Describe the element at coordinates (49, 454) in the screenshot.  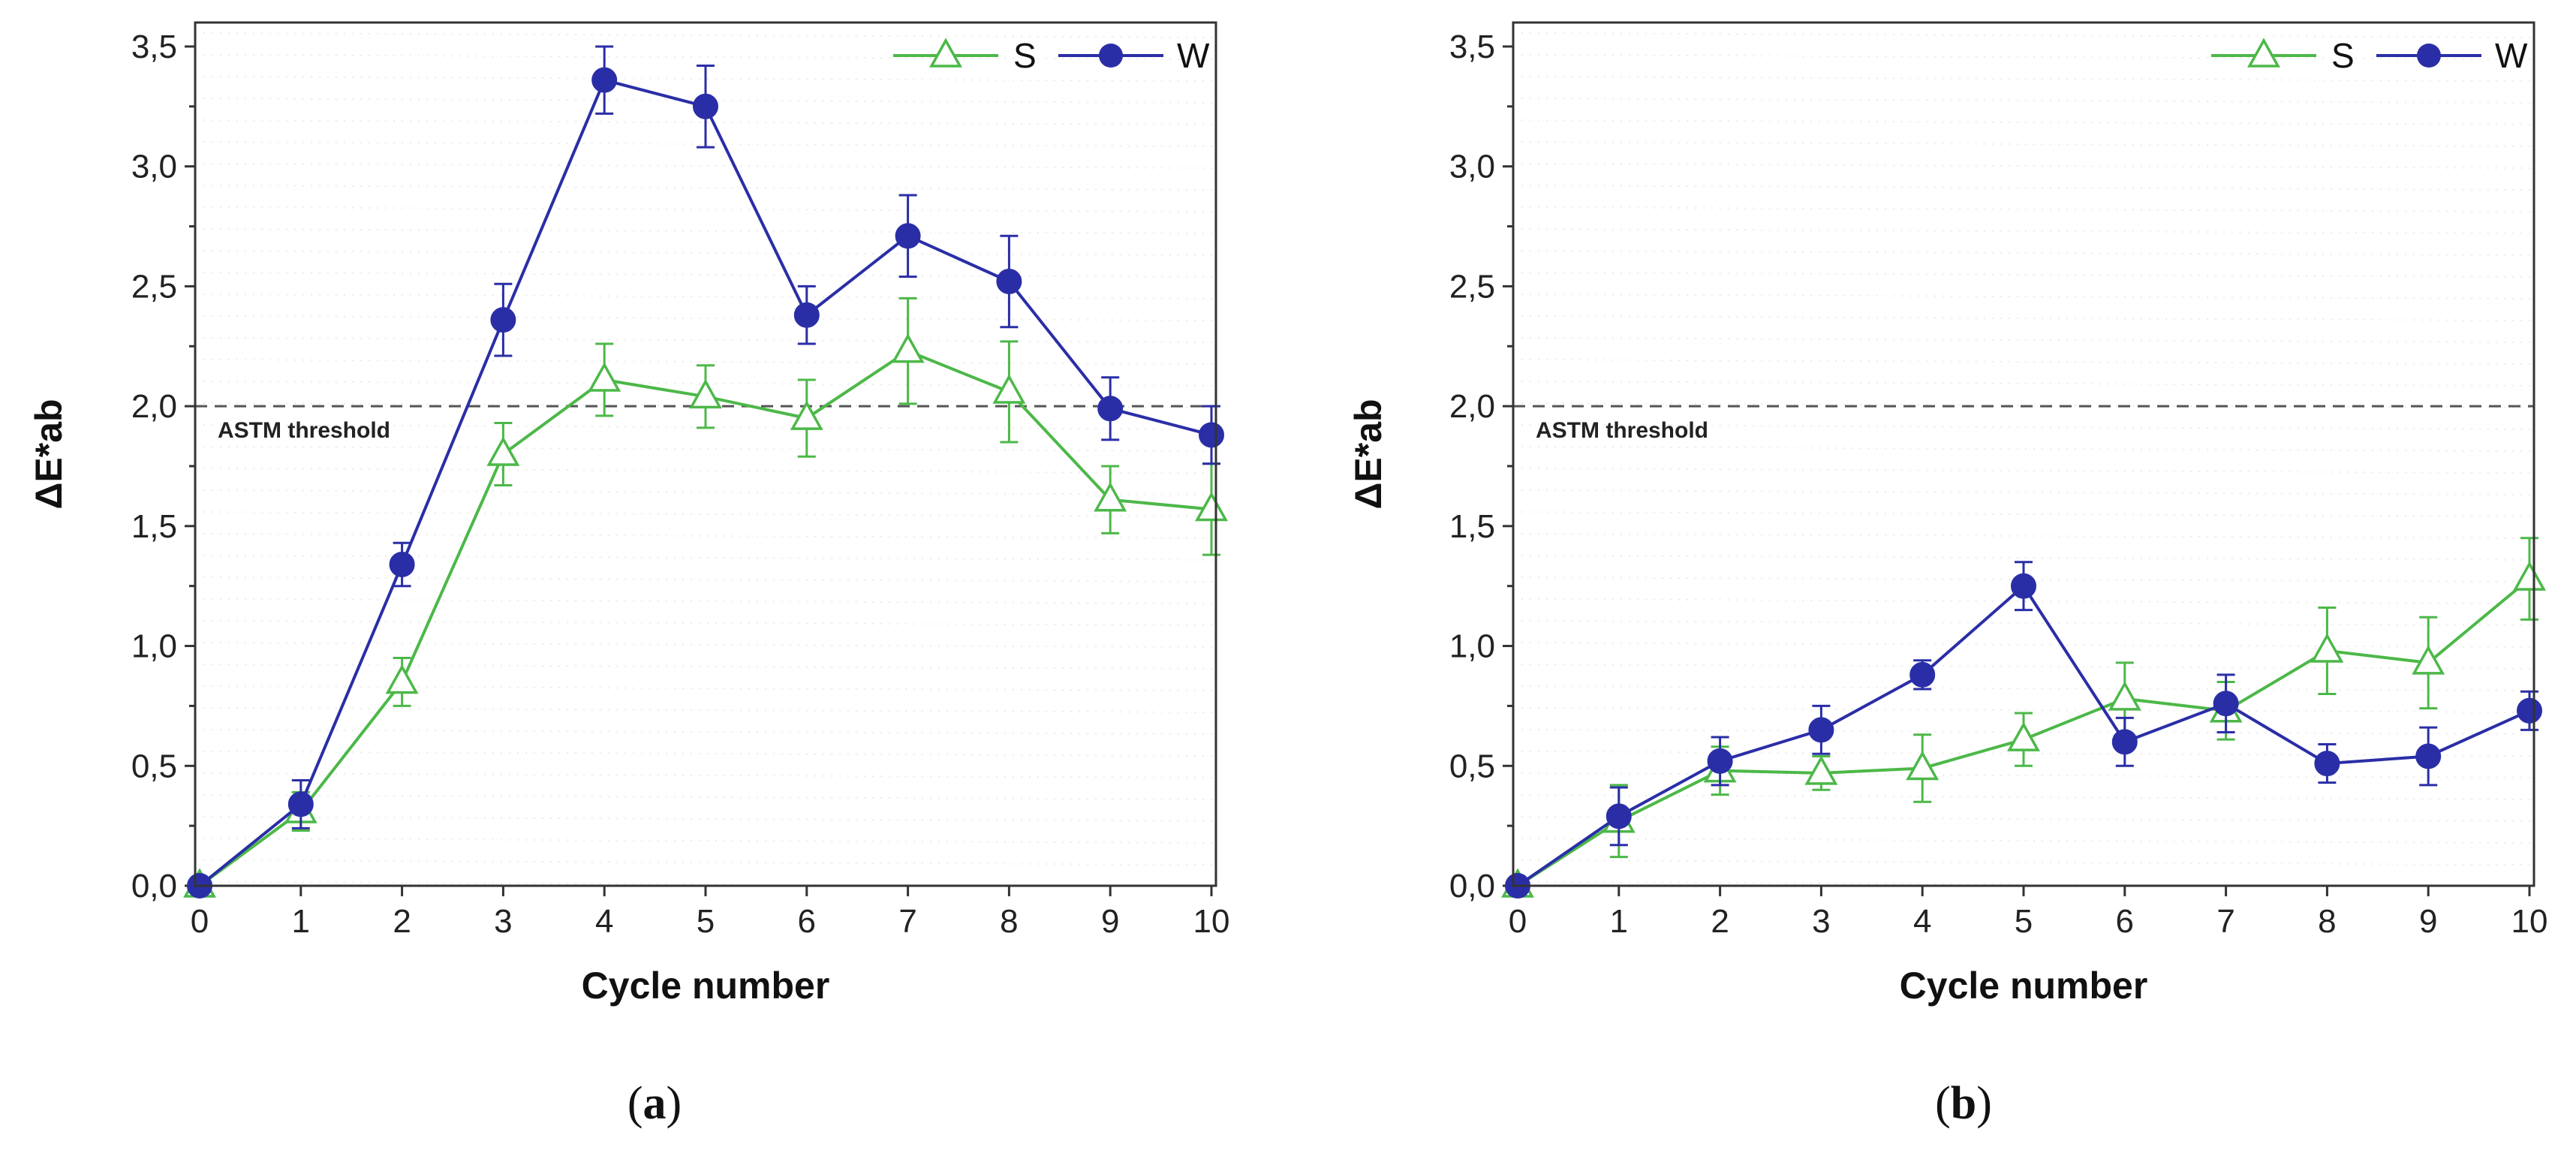
I see `y-axis-label-a: ΔE*ab` at that location.